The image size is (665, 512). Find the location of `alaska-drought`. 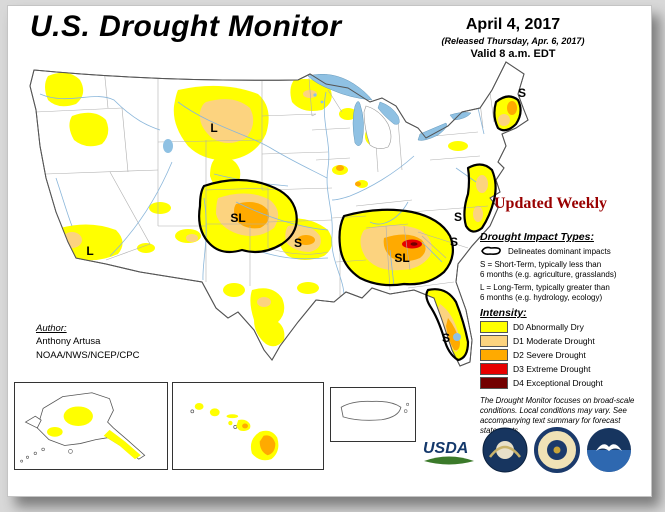

alaska-drought is located at coordinates (94, 433).